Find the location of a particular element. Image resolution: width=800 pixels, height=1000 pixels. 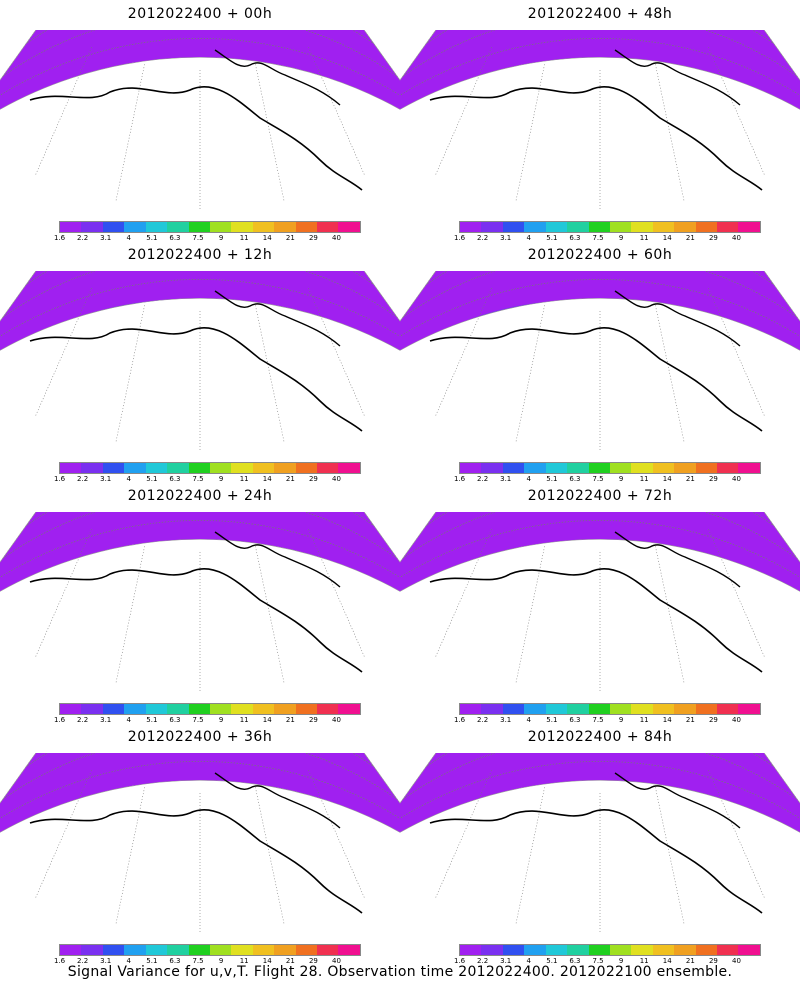

variance-map is located at coordinates (200, 843).